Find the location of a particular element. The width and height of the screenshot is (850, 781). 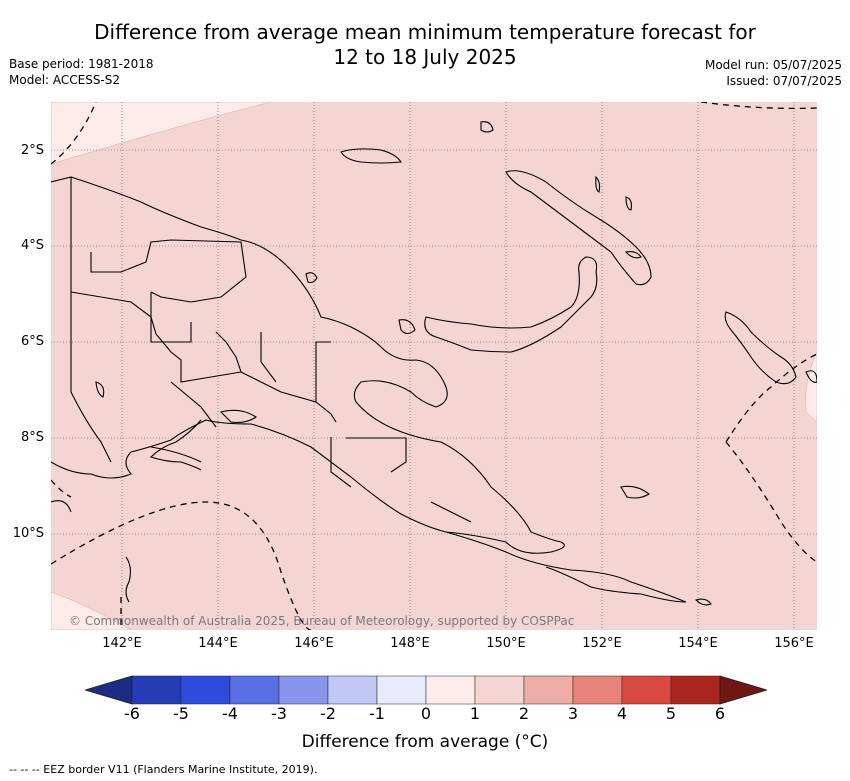

lon-tick: 148°E is located at coordinates (410, 643).